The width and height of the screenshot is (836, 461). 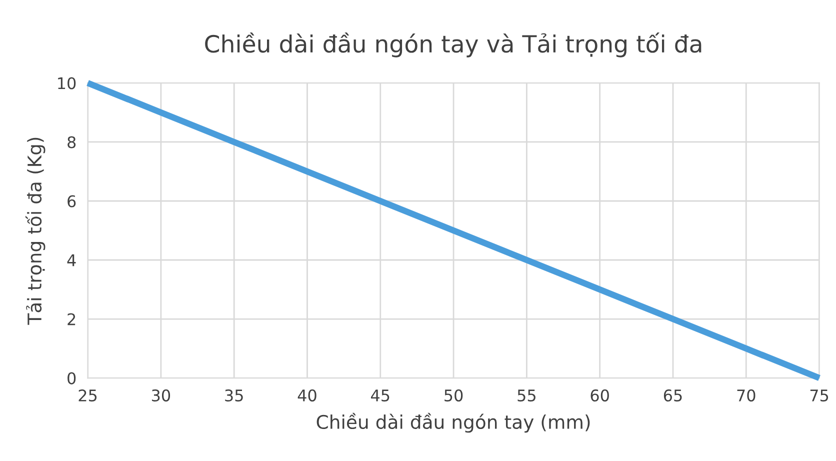 What do you see at coordinates (380, 396) in the screenshot?
I see `x-tick-label: 45` at bounding box center [380, 396].